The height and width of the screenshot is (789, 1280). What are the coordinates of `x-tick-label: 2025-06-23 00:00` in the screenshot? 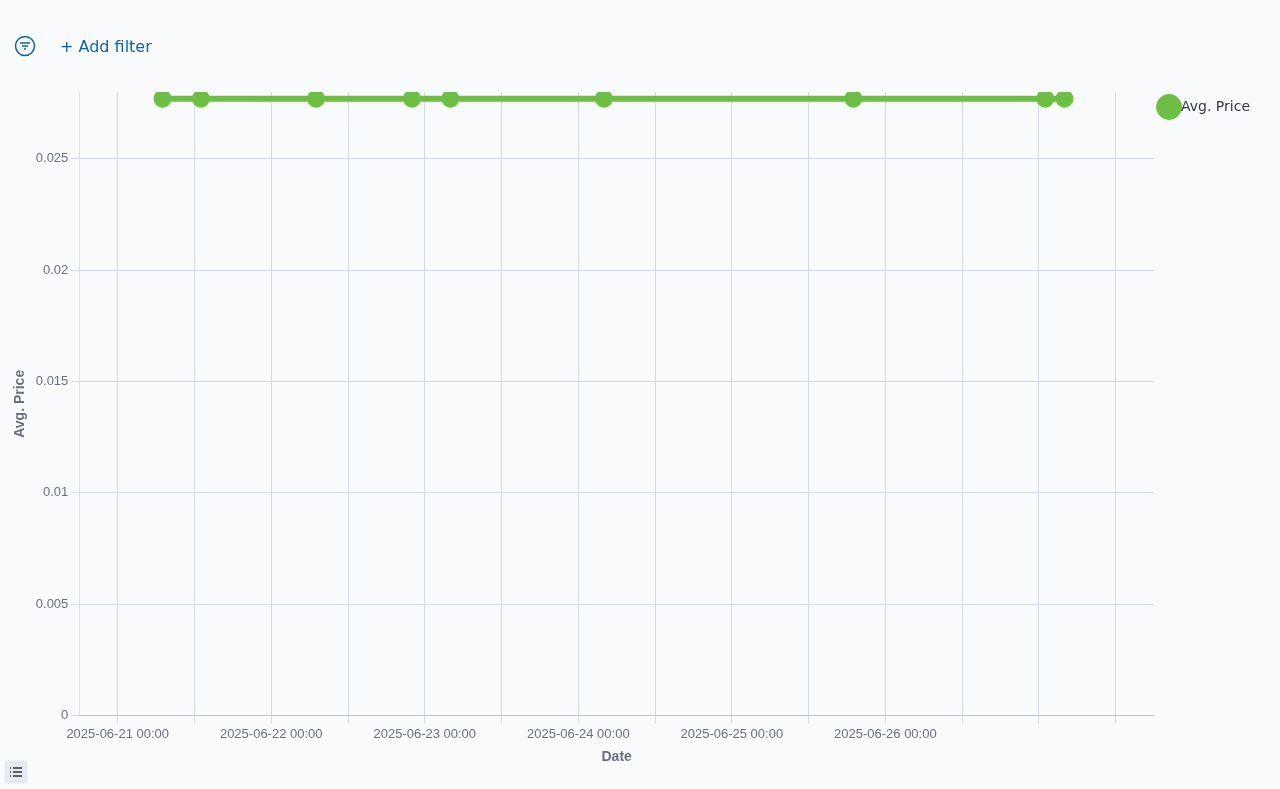 It's located at (425, 733).